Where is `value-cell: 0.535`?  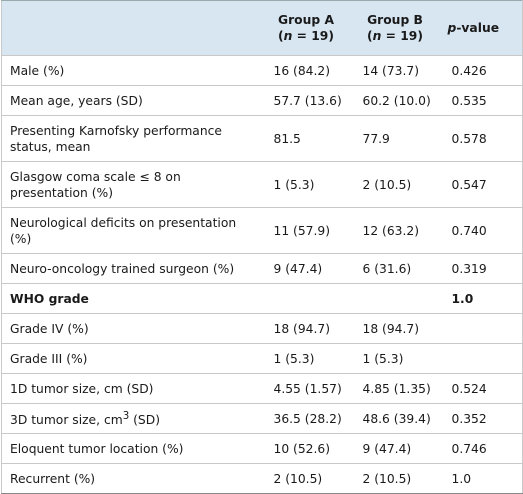 value-cell: 0.535 is located at coordinates (481, 100).